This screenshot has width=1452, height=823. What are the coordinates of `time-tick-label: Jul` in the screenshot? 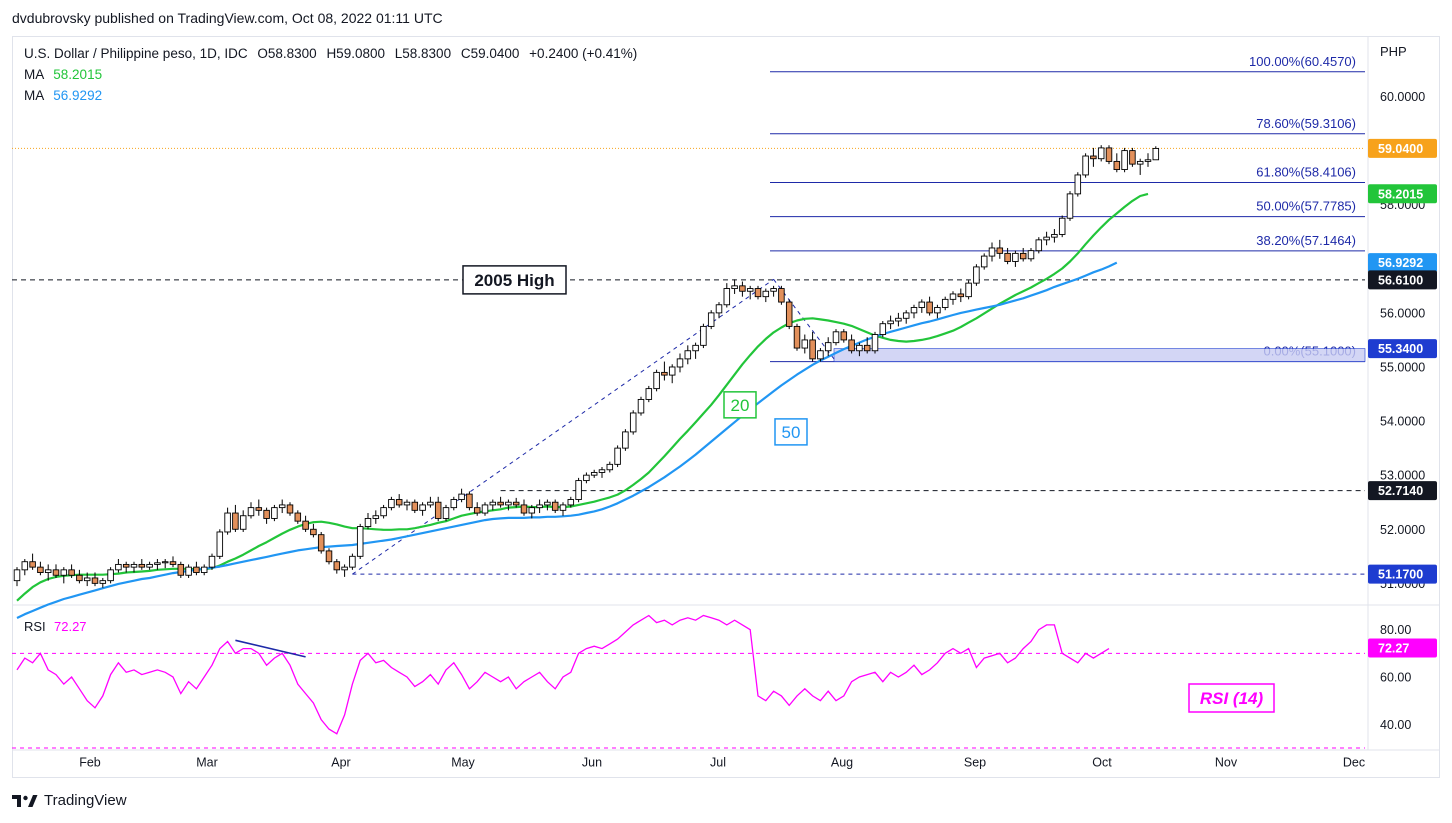 It's located at (718, 763).